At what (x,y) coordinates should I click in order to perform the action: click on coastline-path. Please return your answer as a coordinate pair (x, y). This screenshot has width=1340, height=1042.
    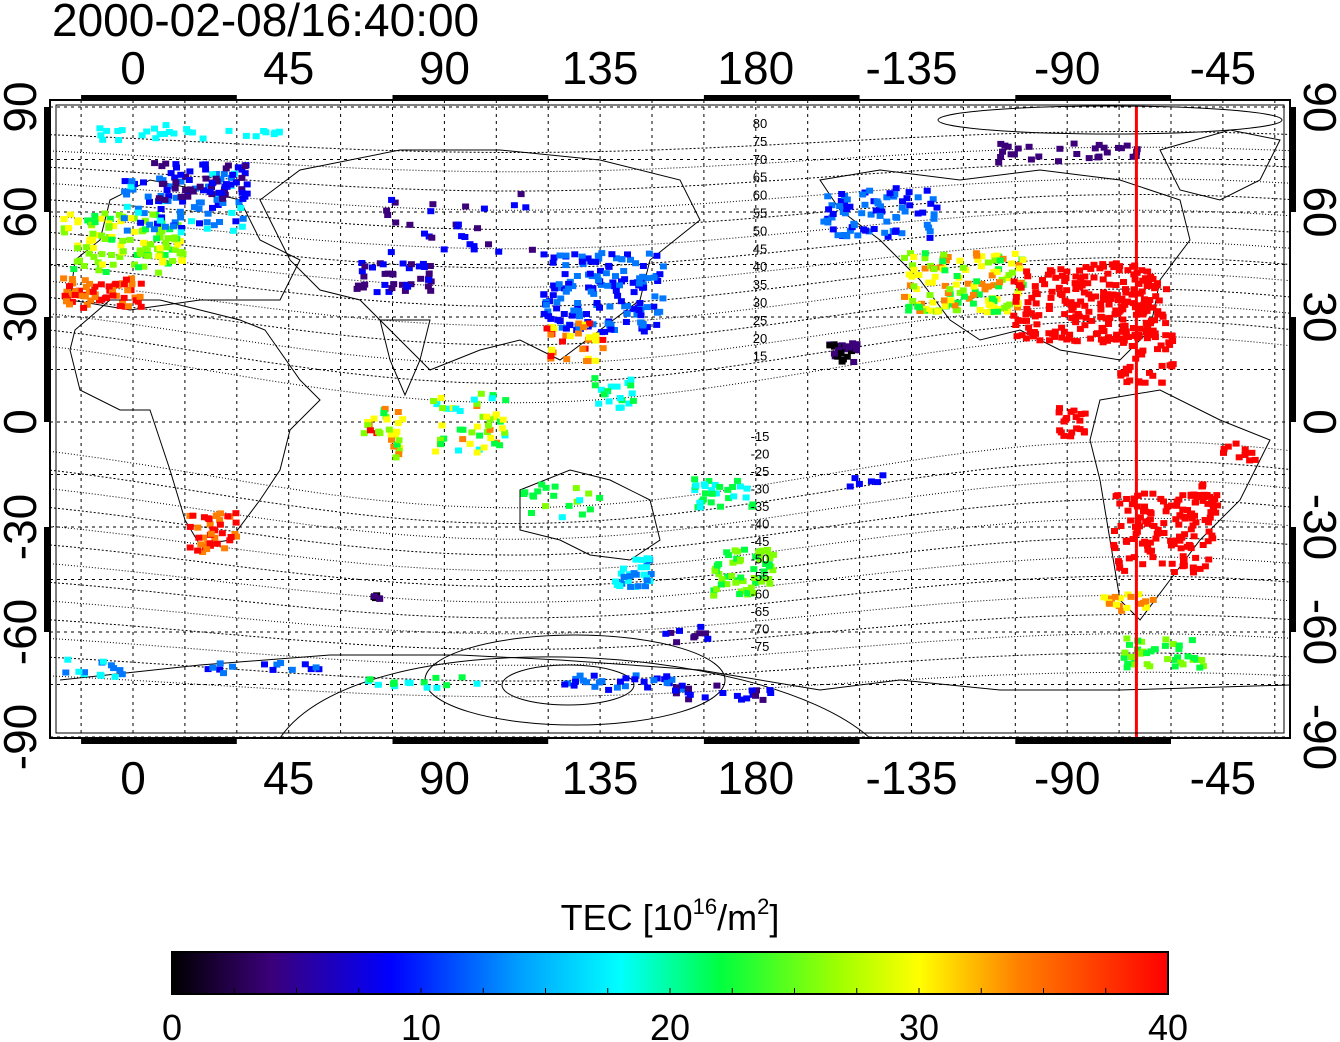
    Looking at the image, I should click on (1220, 165).